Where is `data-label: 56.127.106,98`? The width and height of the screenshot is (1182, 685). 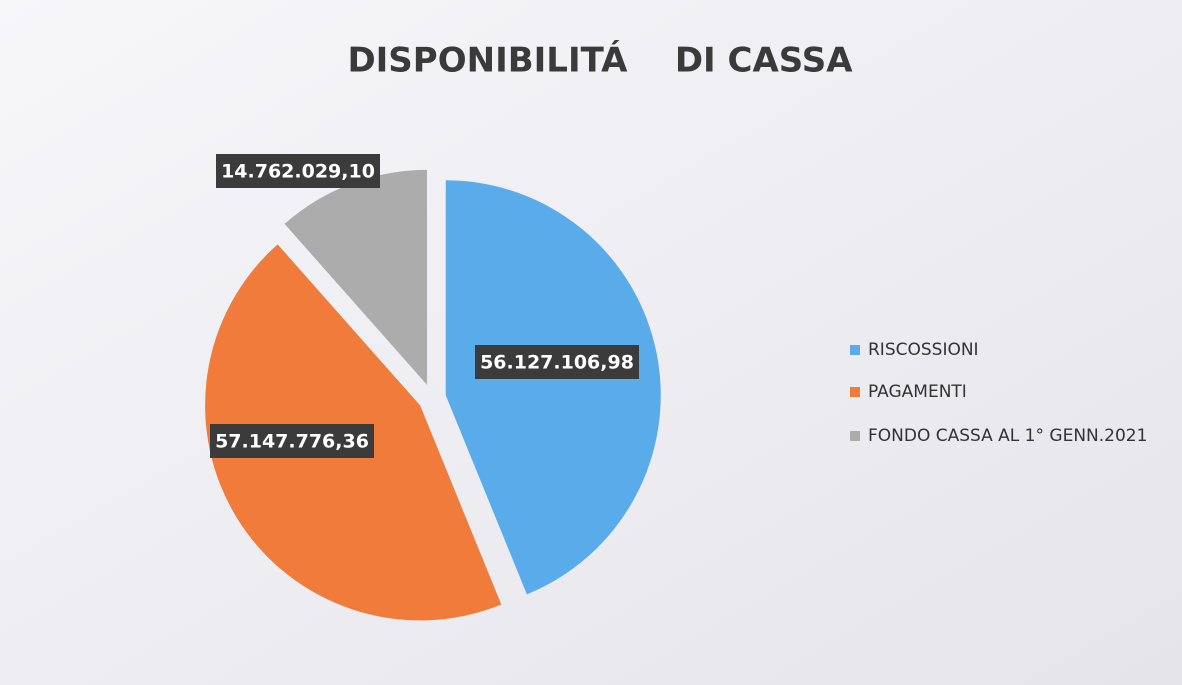
data-label: 56.127.106,98 is located at coordinates (557, 363).